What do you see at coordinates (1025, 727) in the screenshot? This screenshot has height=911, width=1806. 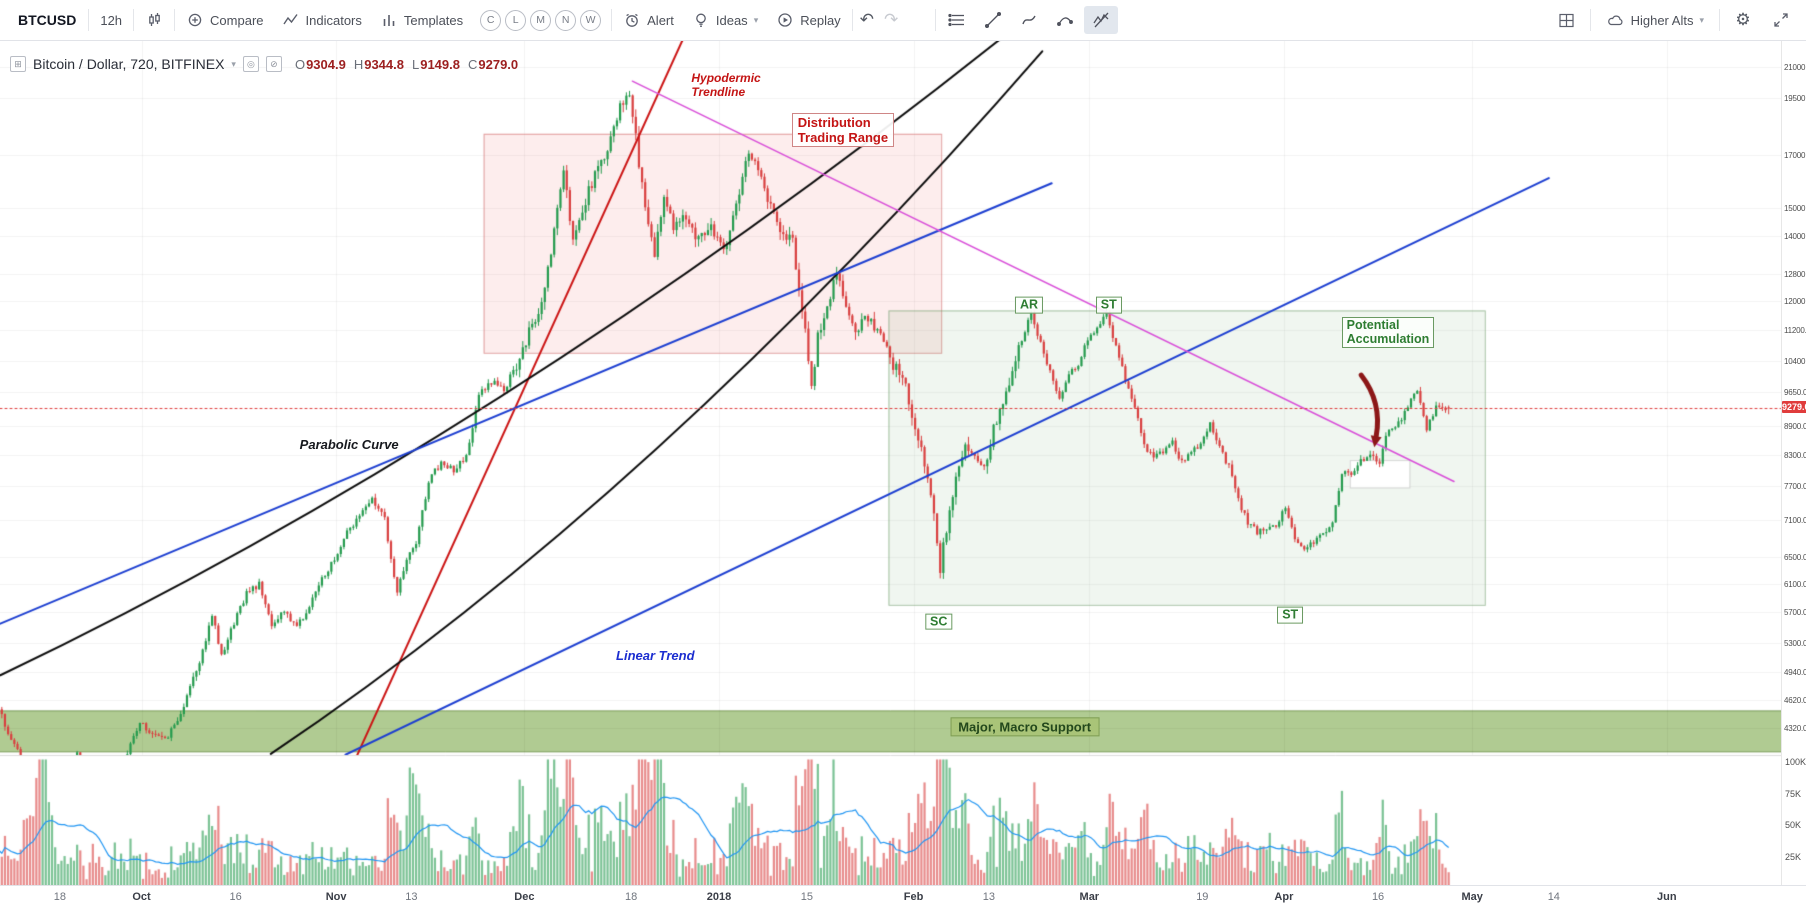 I see `macro-label: Major, Macro Support` at bounding box center [1025, 727].